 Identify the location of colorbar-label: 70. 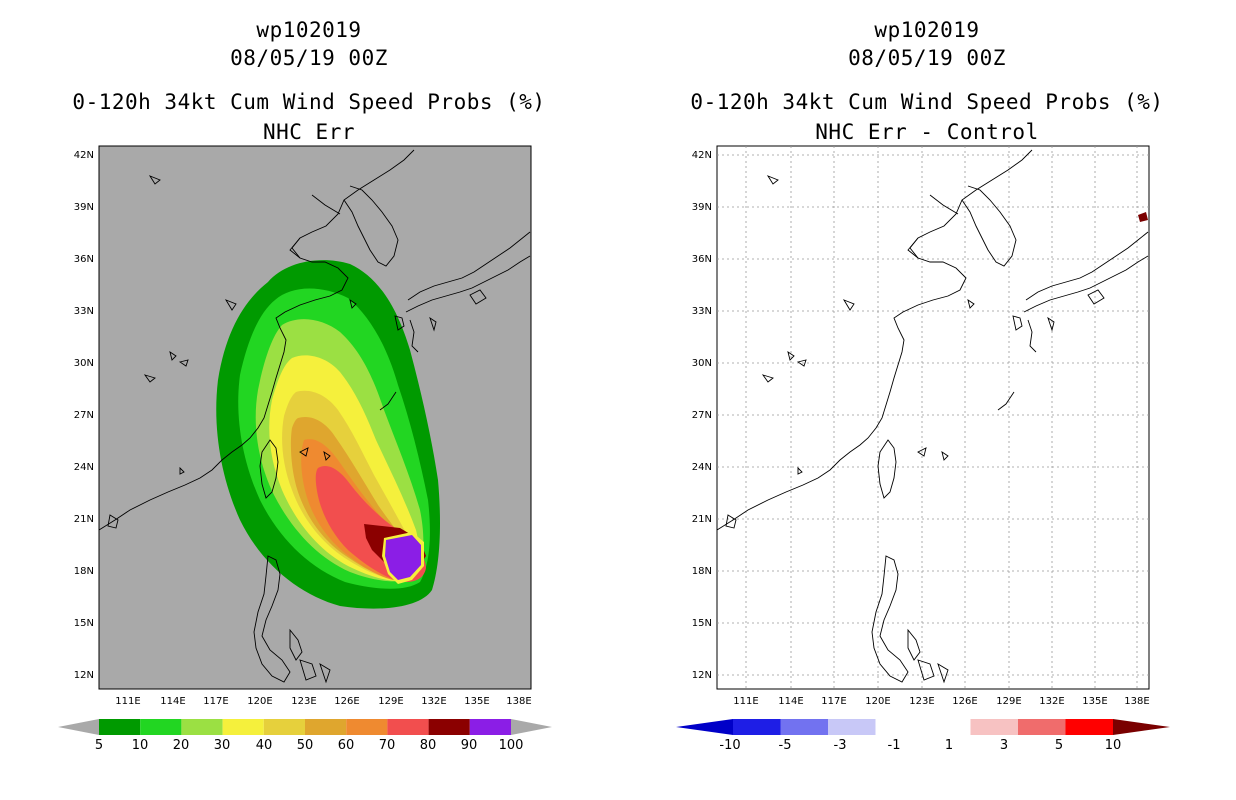
(387, 745).